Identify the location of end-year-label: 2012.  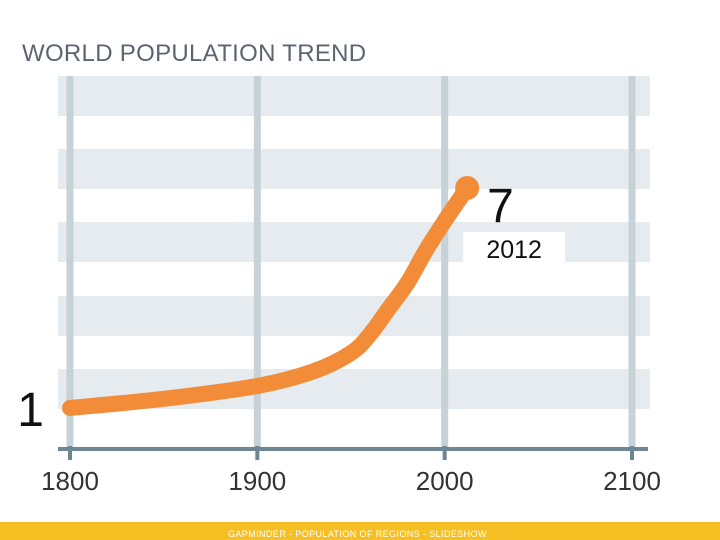
(514, 250).